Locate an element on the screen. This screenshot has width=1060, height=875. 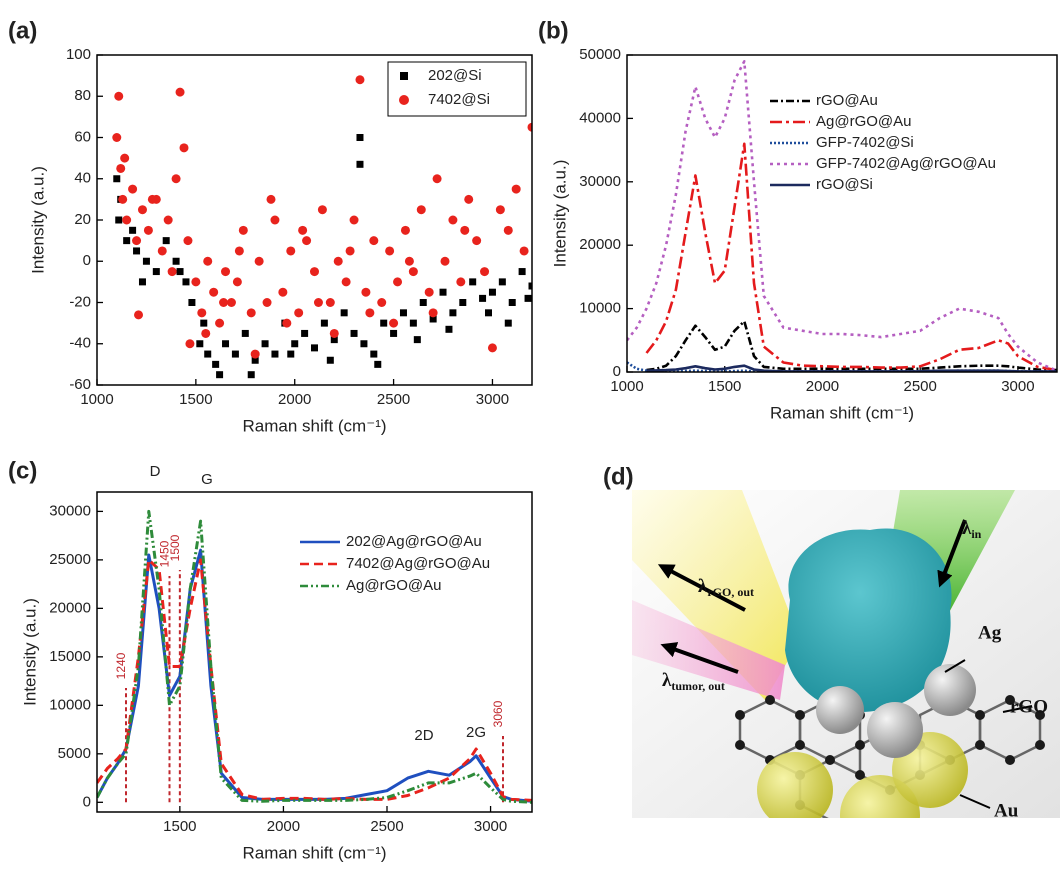
label-au: Au is located at coordinates (1006, 810).